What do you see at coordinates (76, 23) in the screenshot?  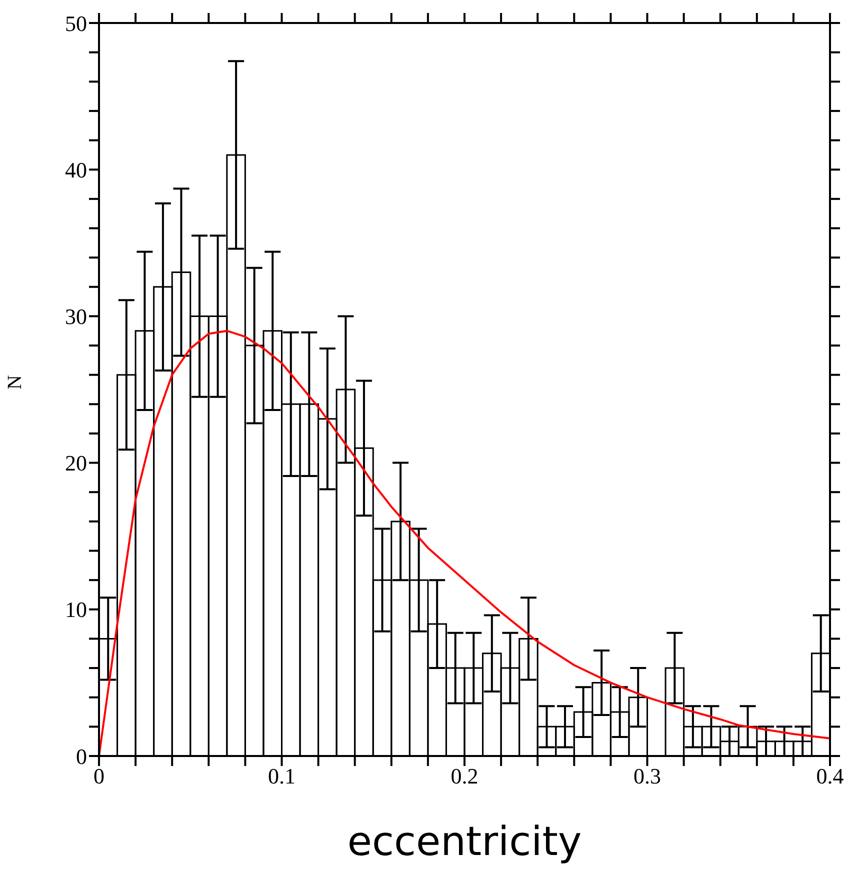 I see `y-tick-label: 50` at bounding box center [76, 23].